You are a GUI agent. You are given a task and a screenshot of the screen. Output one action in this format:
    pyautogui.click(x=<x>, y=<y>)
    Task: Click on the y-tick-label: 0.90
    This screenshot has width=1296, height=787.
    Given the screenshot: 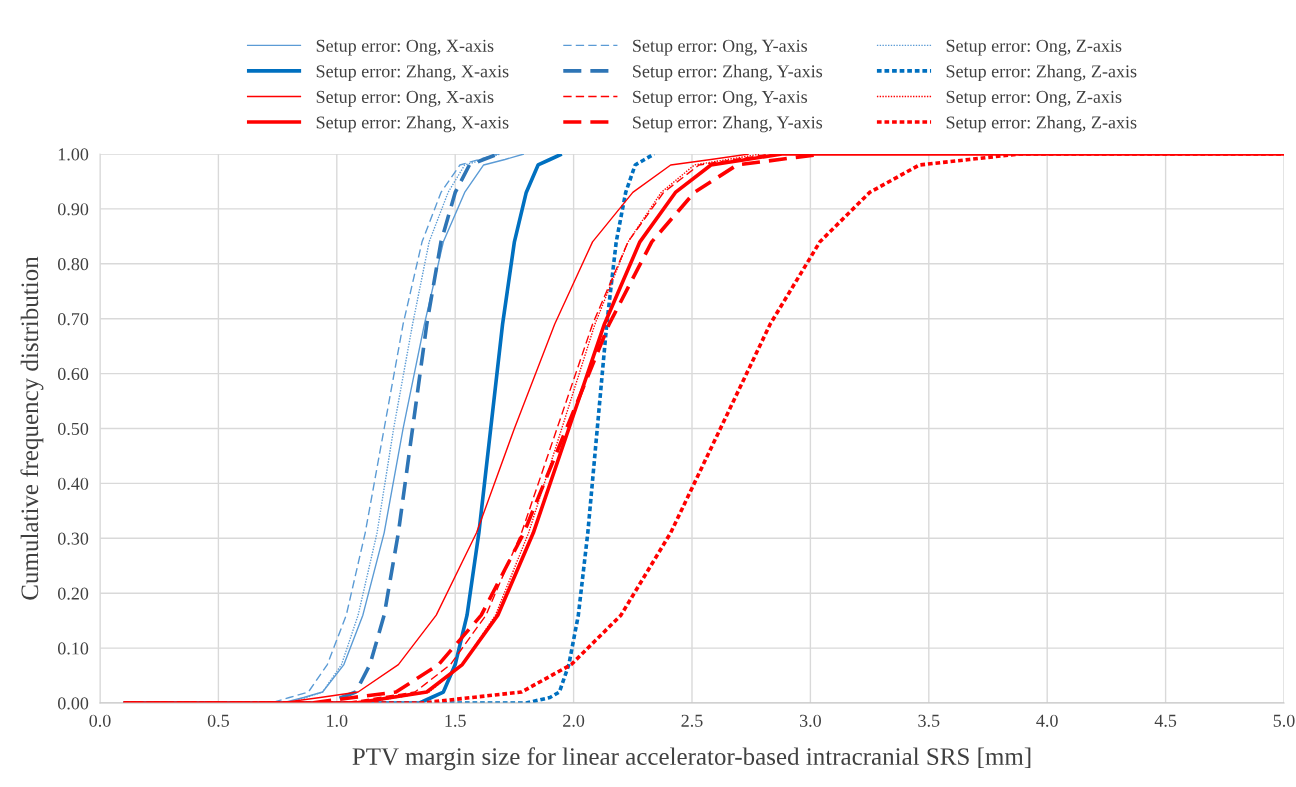 What is the action you would take?
    pyautogui.click(x=73, y=209)
    